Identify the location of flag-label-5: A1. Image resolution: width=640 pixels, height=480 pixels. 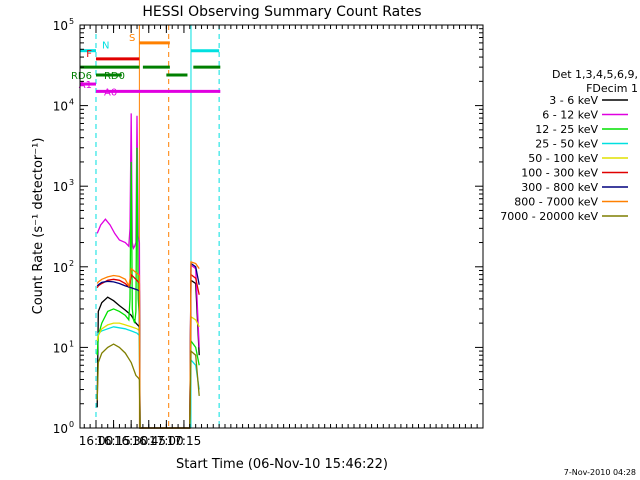
(85, 85).